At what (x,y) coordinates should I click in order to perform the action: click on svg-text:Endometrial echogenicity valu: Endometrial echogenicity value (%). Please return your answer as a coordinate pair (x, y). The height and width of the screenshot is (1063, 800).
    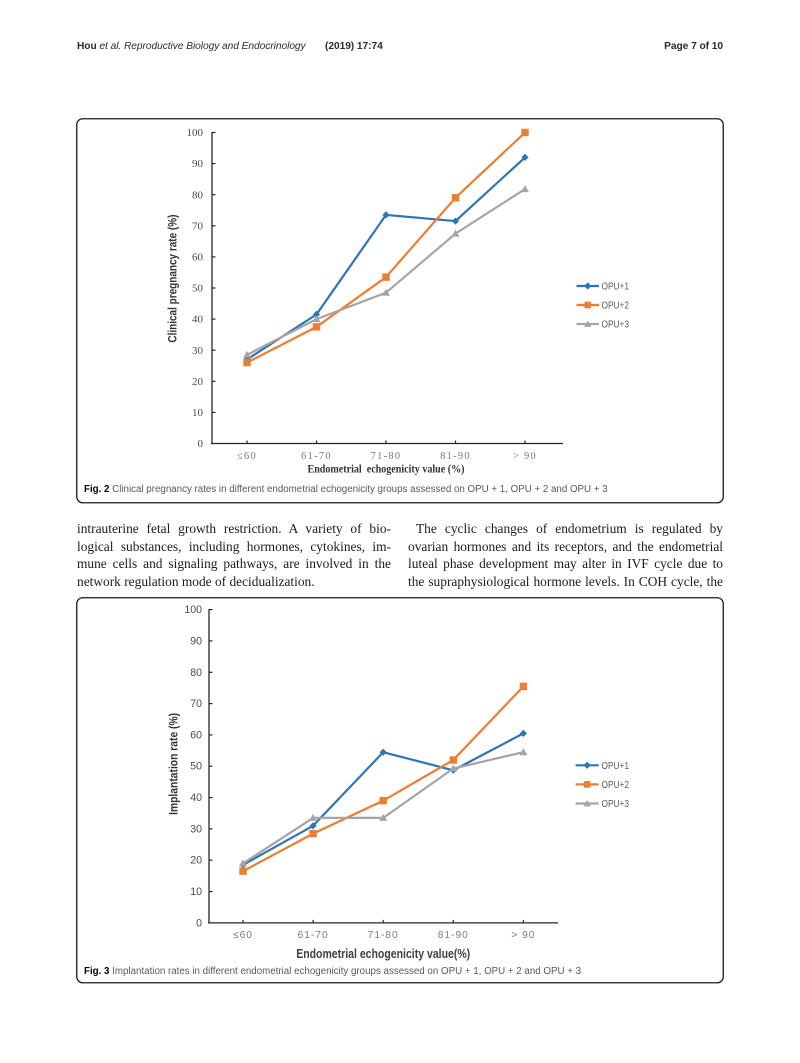
    Looking at the image, I should click on (386, 468).